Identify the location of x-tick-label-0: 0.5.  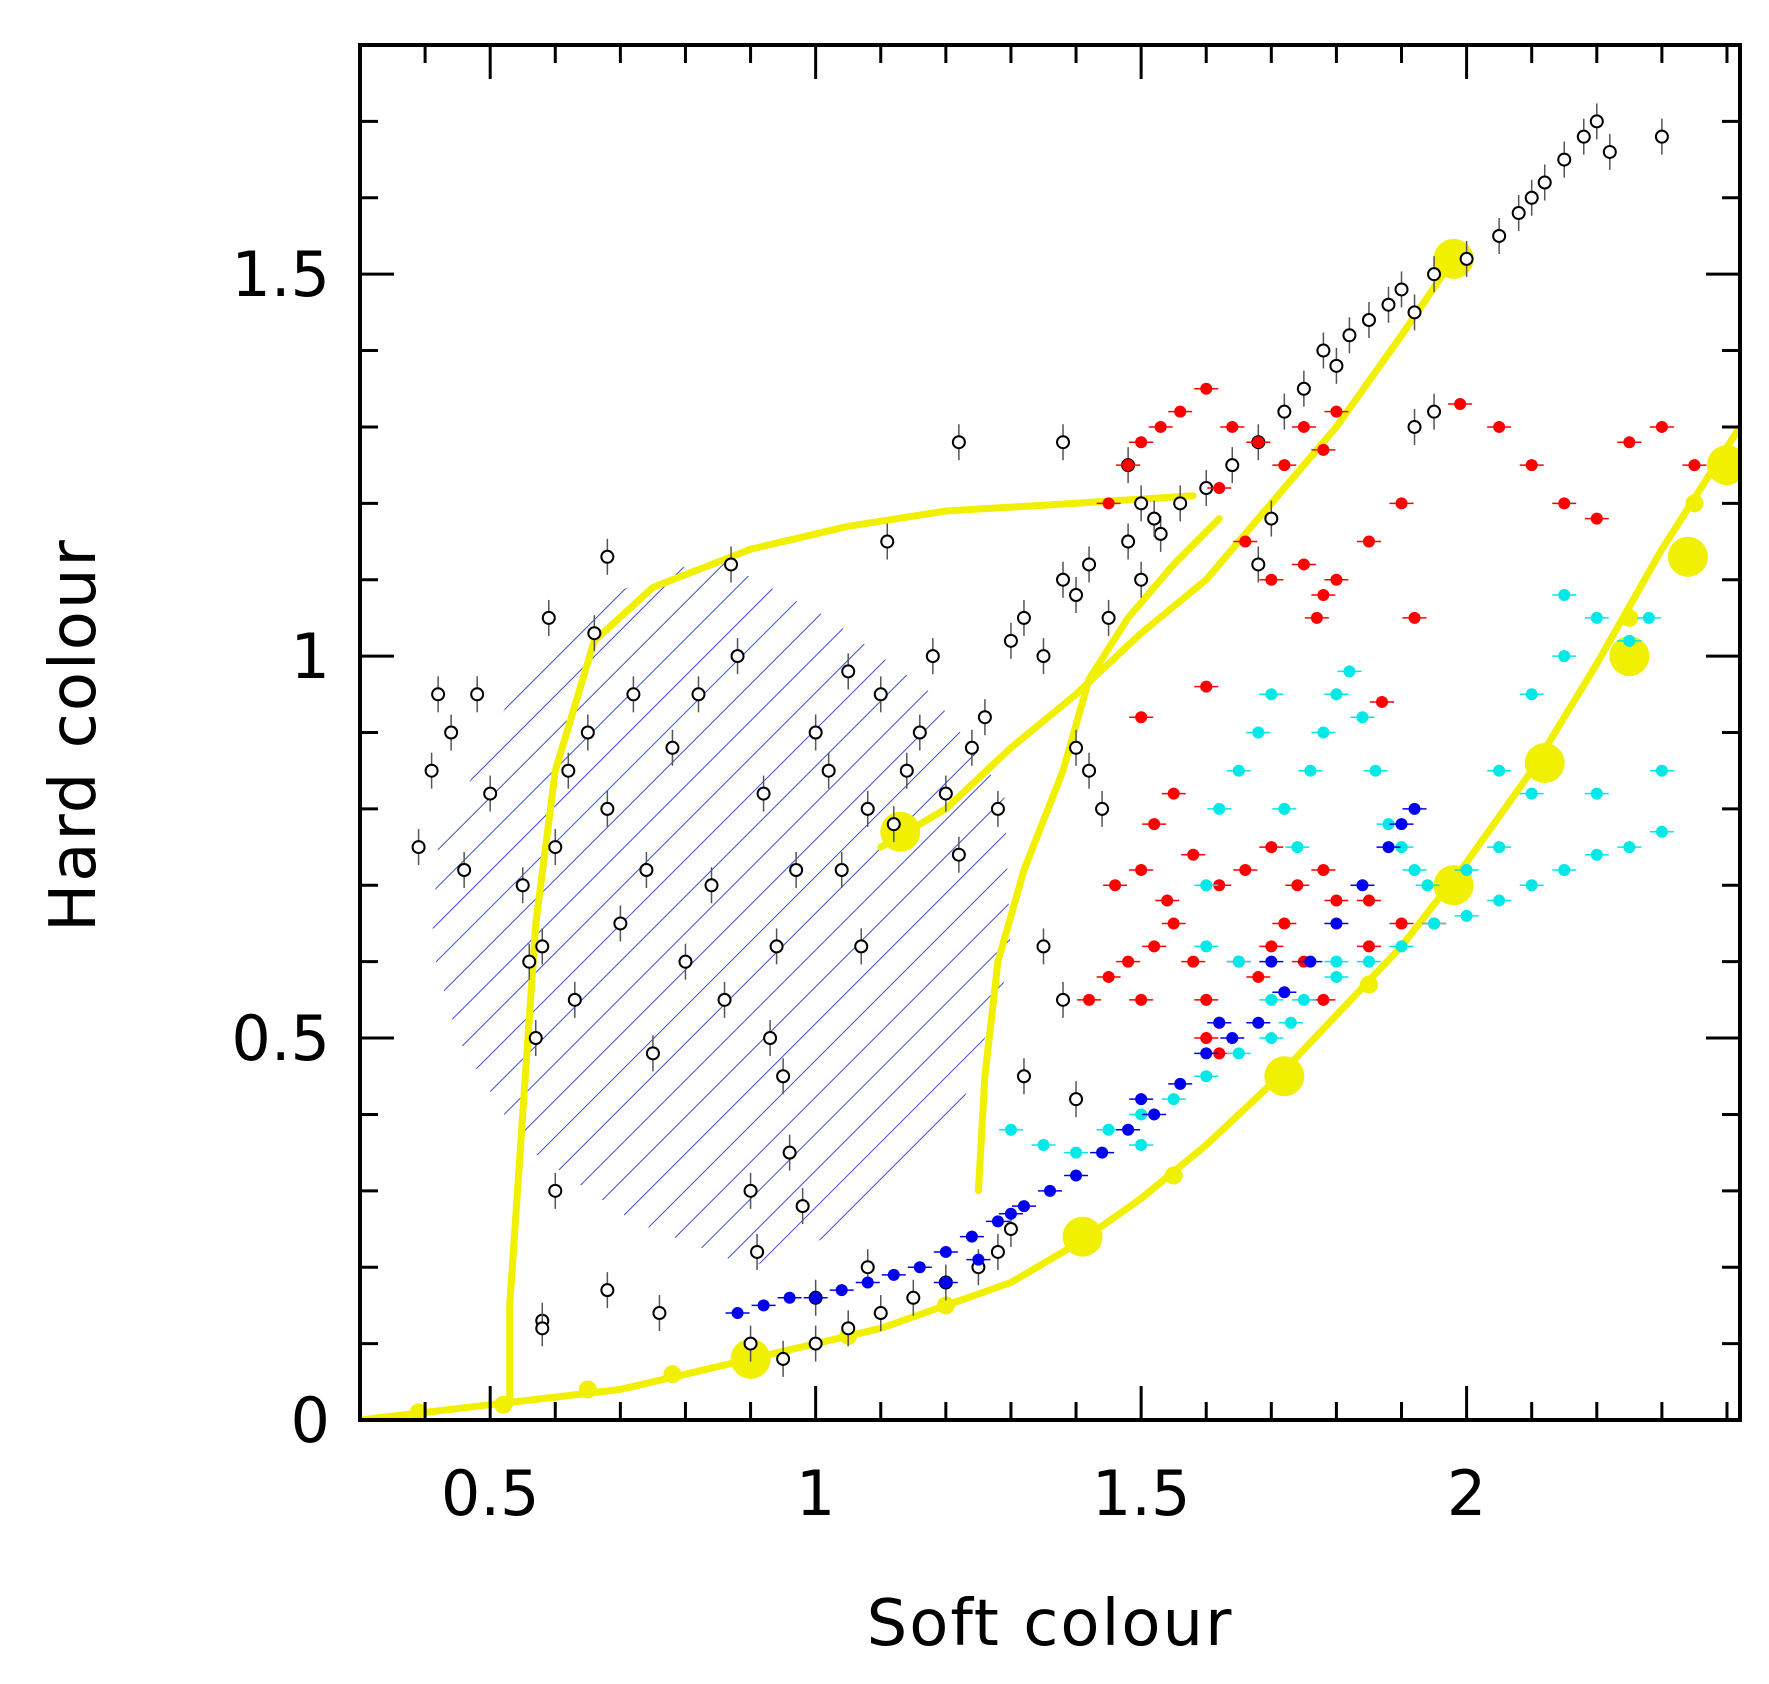
(490, 1493).